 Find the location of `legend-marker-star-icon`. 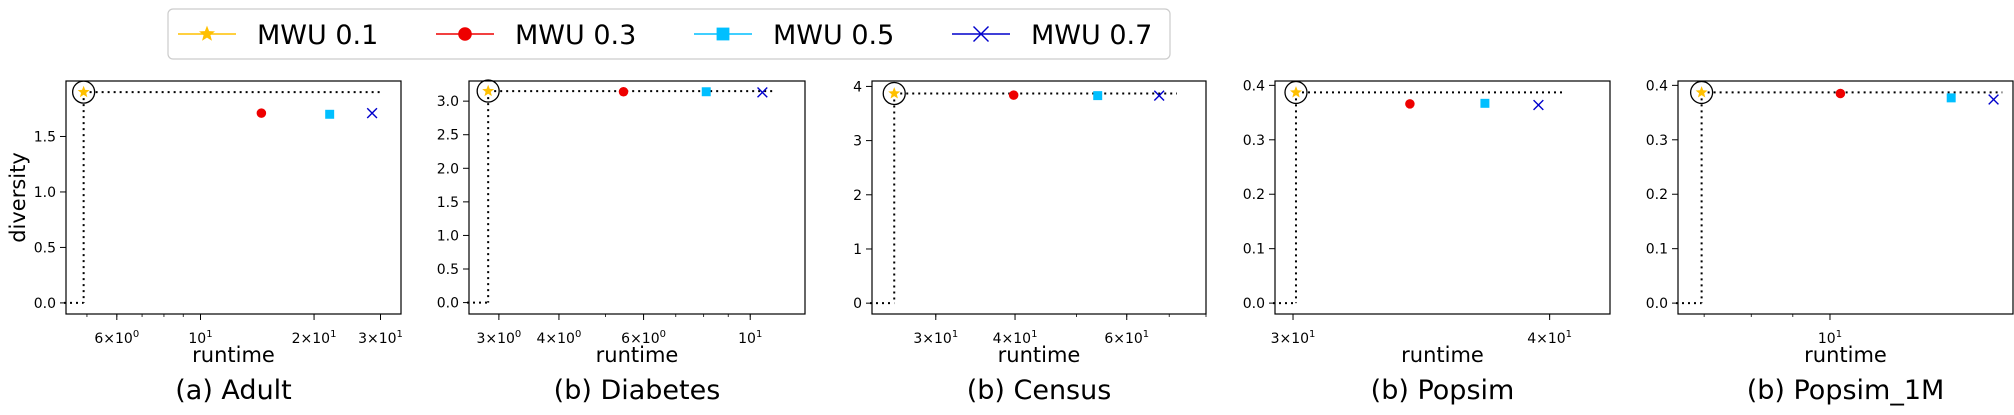

legend-marker-star-icon is located at coordinates (207, 33).